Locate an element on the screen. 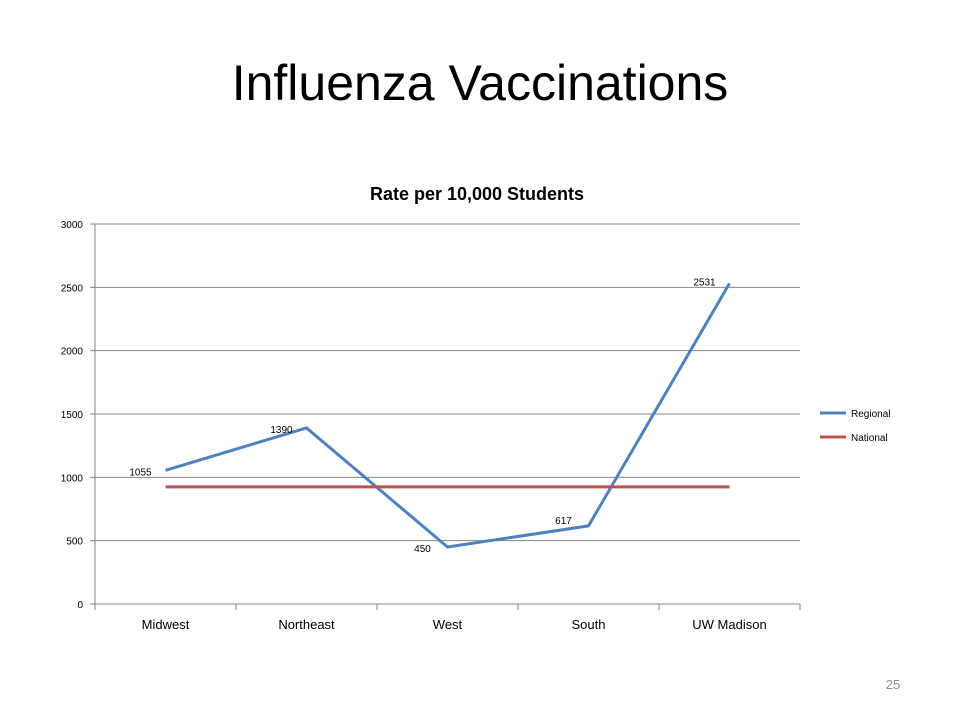 This screenshot has height=720, width=960. y-tick-label: 0 is located at coordinates (80, 605).